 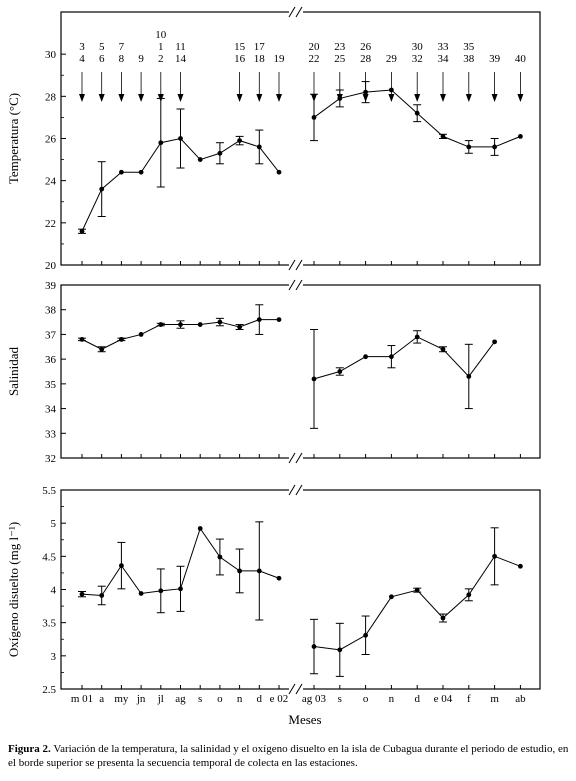 What do you see at coordinates (51, 434) in the screenshot?
I see `y-tick-label: 33` at bounding box center [51, 434].